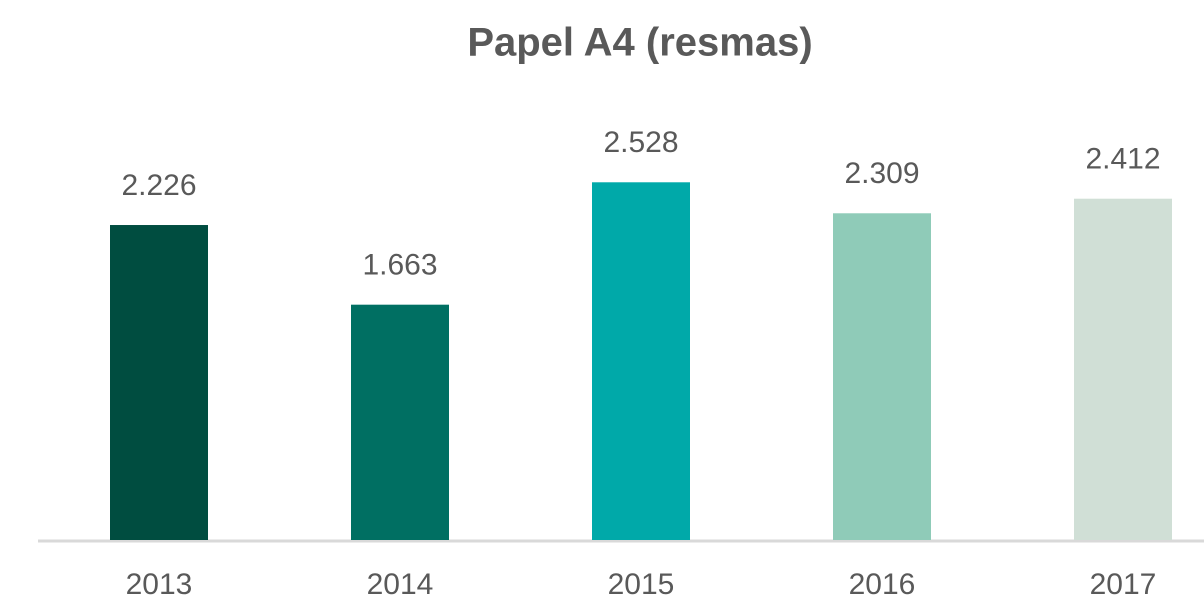 The width and height of the screenshot is (1204, 612). What do you see at coordinates (640, 142) in the screenshot?
I see `data-label: 2.528` at bounding box center [640, 142].